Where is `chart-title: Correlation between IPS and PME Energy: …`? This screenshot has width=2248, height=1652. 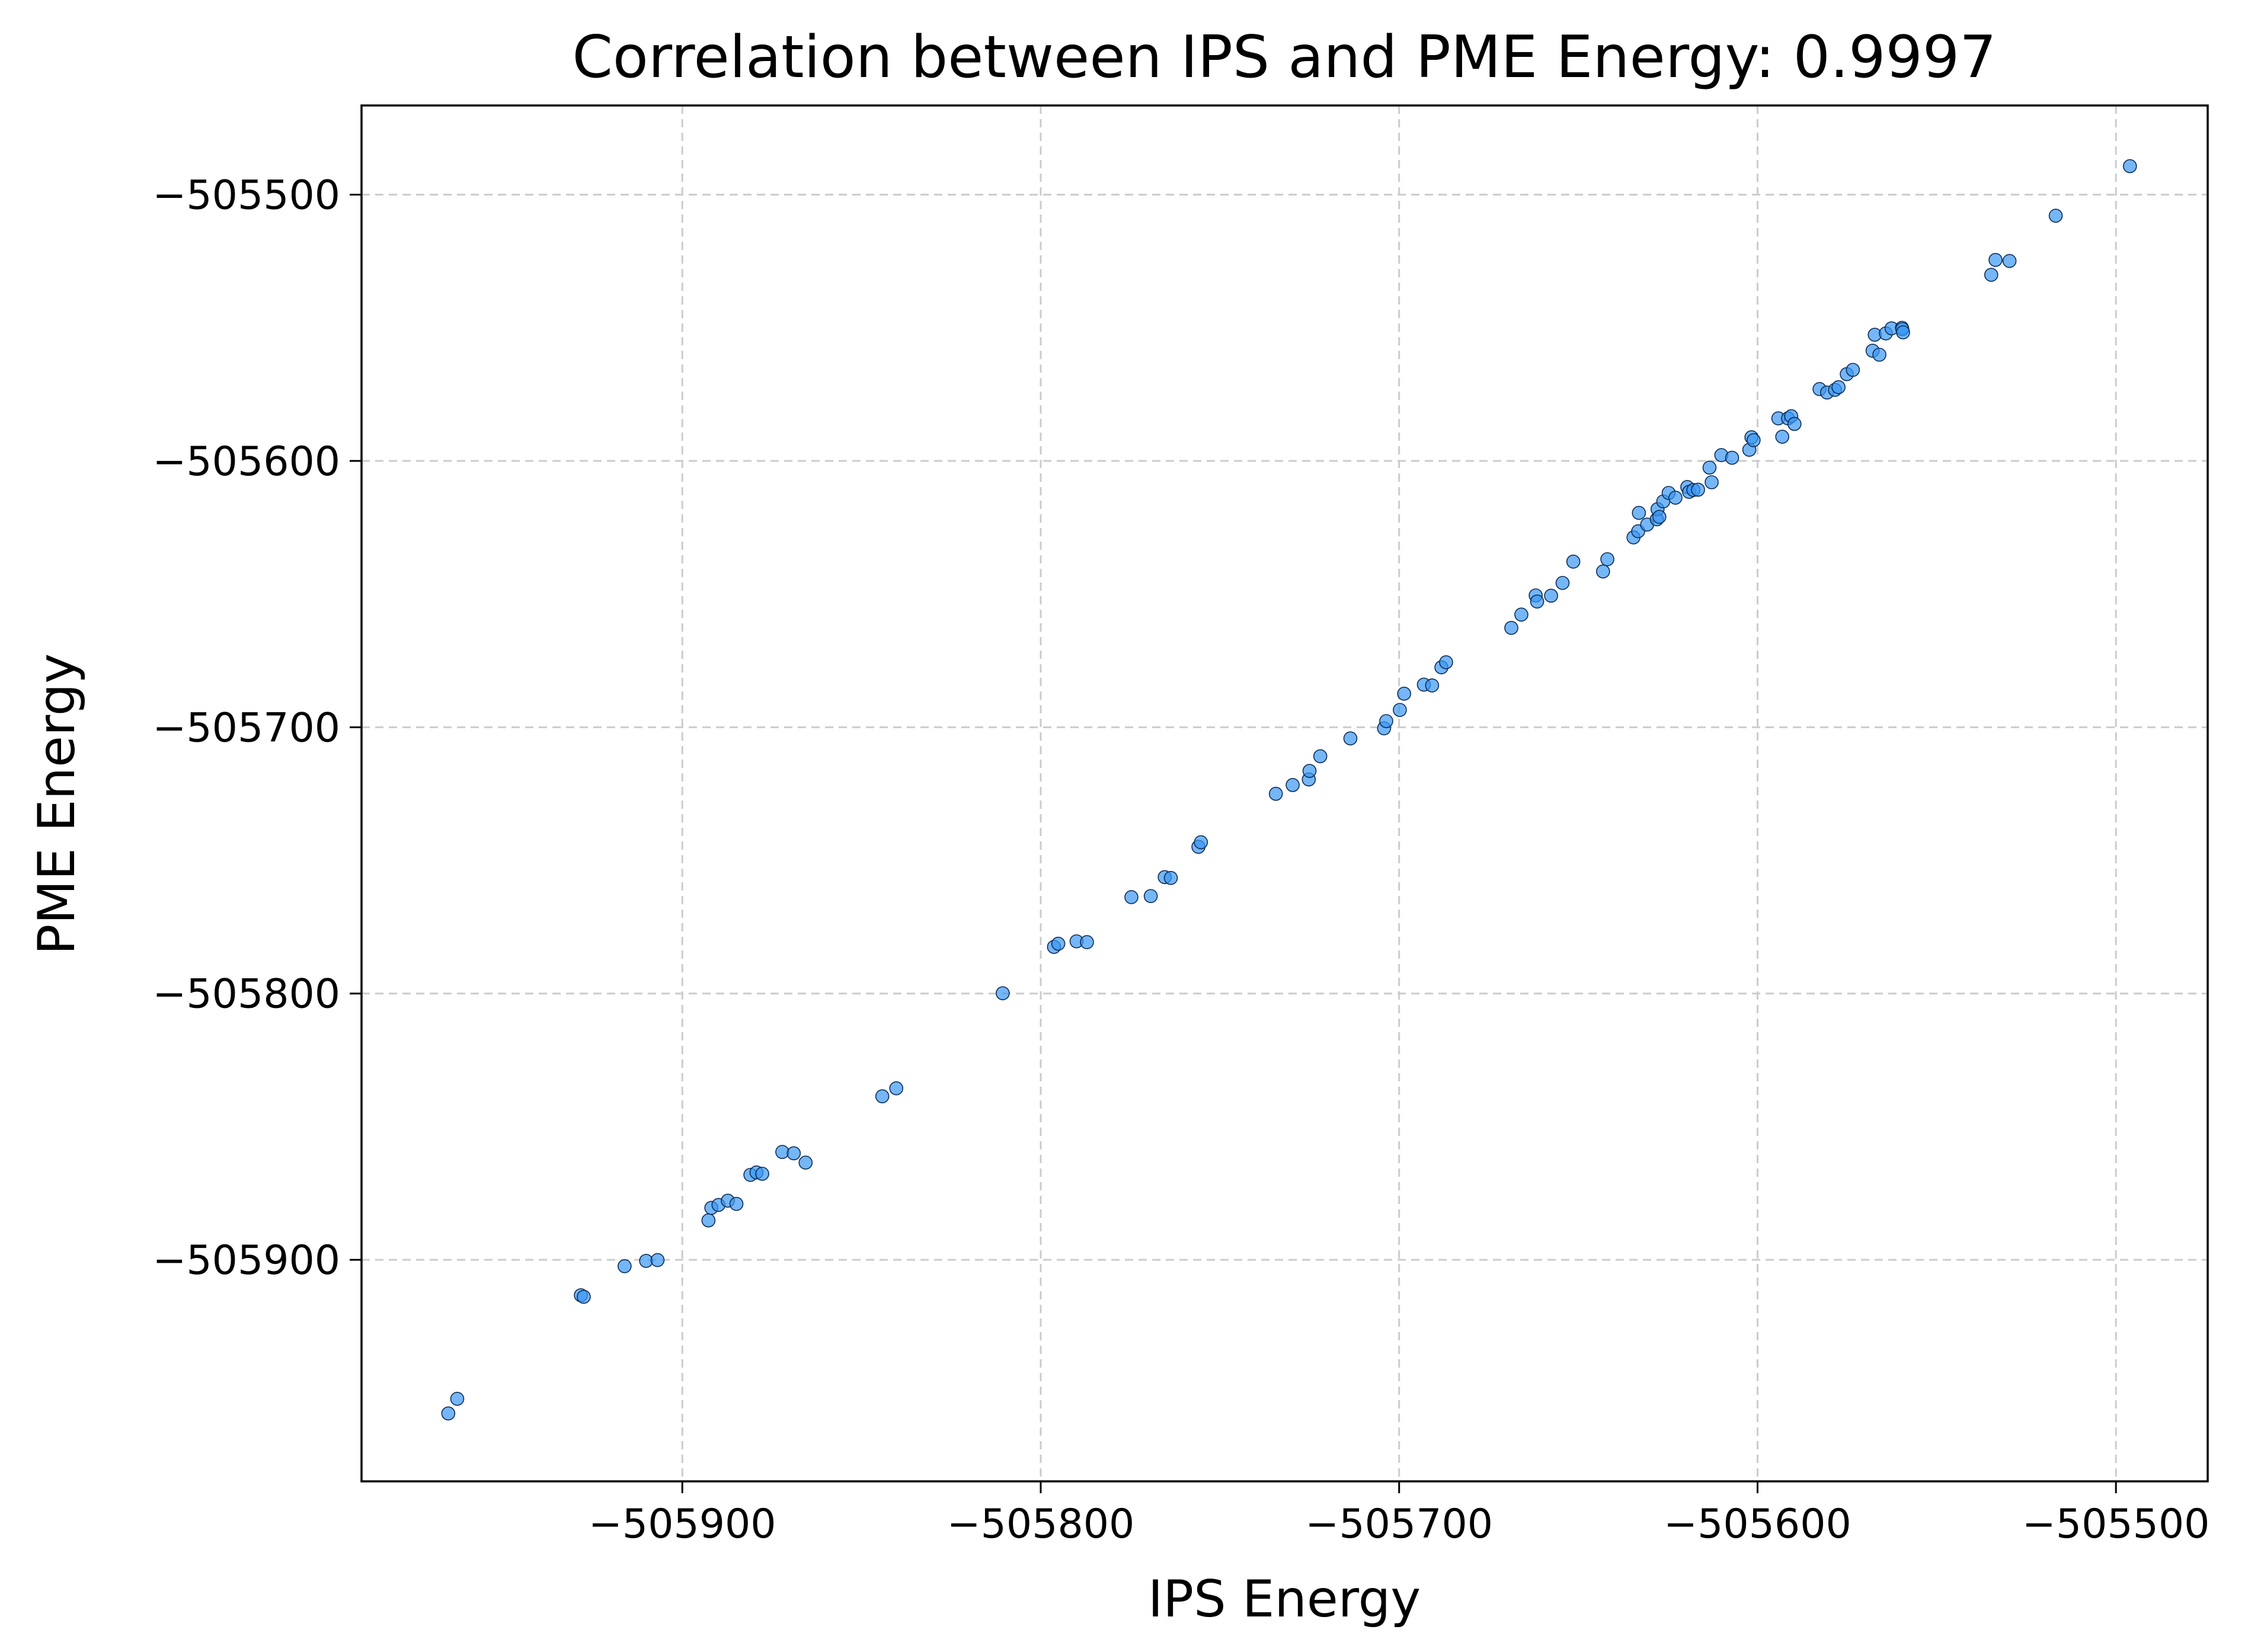
chart-title: Correlation between IPS and PME Energy: … is located at coordinates (1284, 57).